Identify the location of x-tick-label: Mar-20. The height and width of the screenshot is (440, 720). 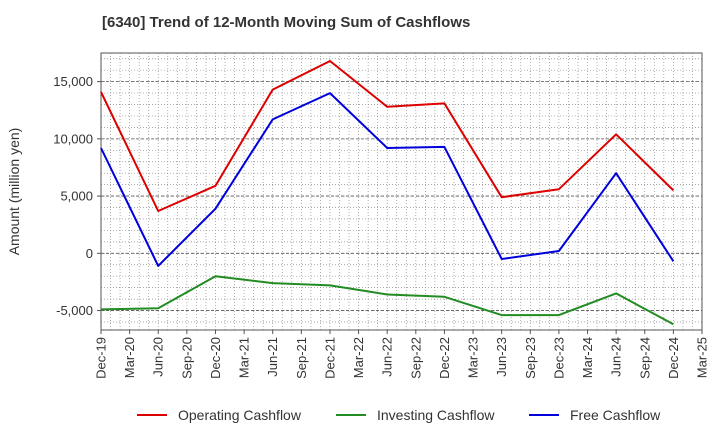
(129, 357).